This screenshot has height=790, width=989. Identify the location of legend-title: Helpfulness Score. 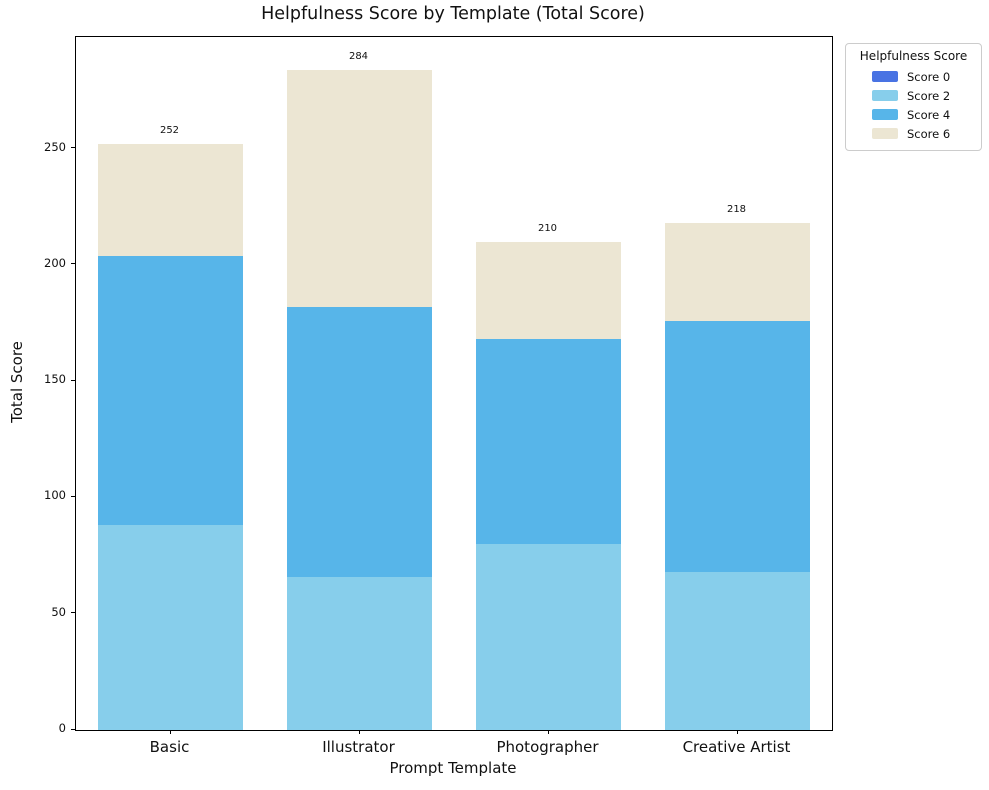
(913, 56).